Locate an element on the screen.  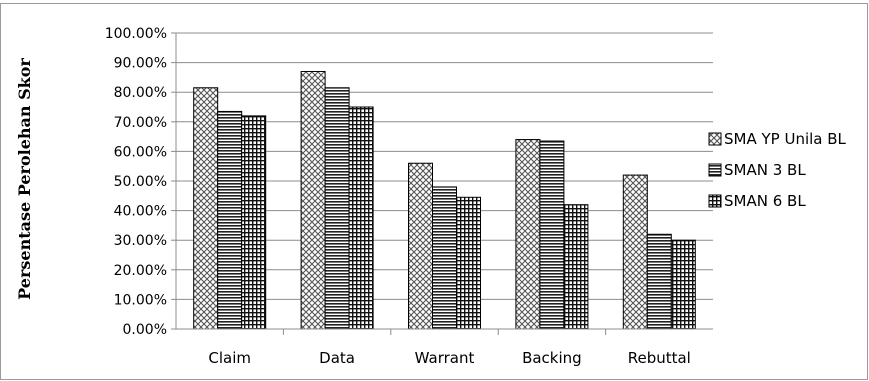
y-tick-label: 20.00% is located at coordinates (140, 271).